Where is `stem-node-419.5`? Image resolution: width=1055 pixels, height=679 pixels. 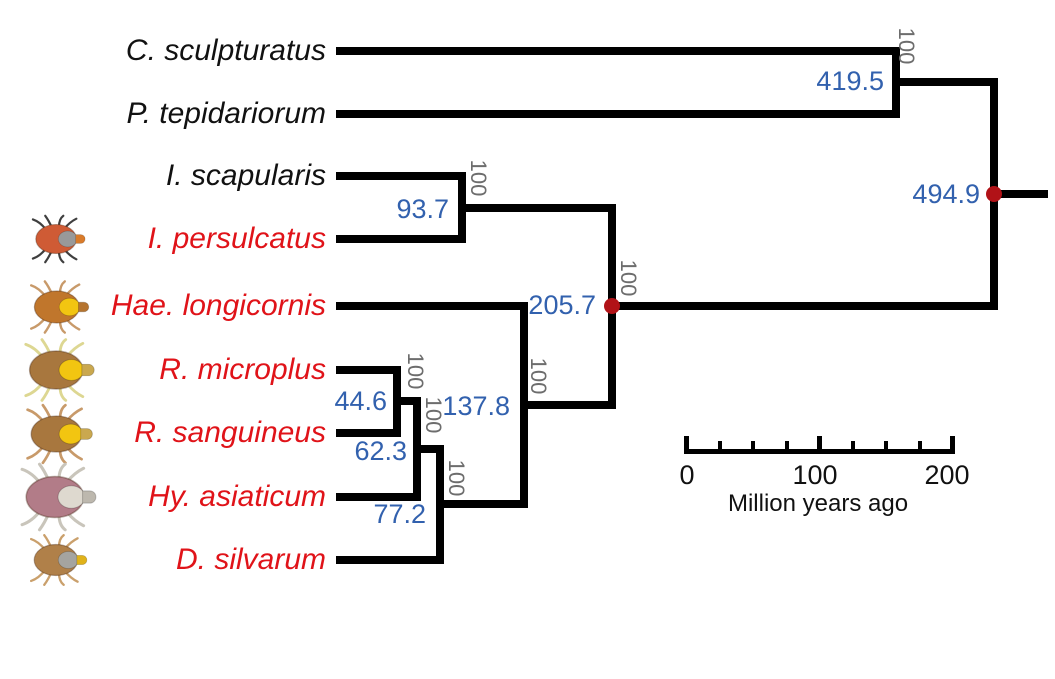
stem-node-419.5 is located at coordinates (947, 82).